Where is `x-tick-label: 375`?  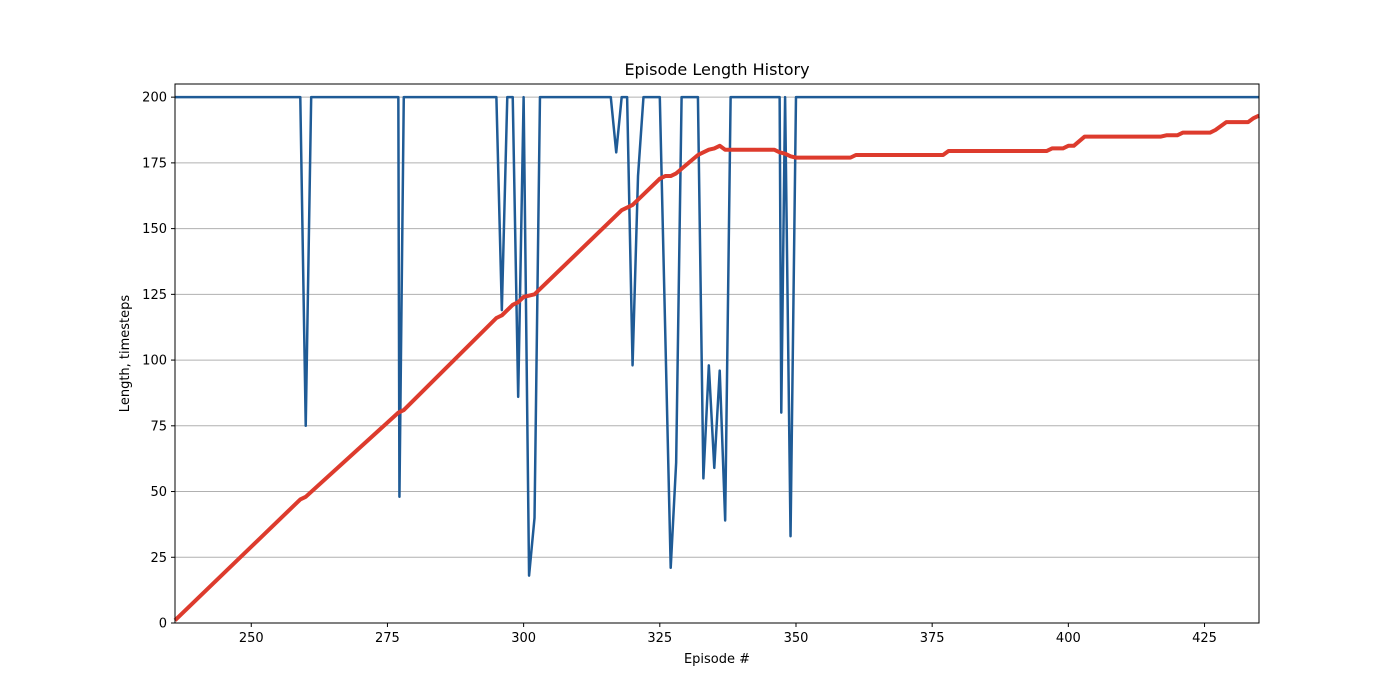 x-tick-label: 375 is located at coordinates (932, 638).